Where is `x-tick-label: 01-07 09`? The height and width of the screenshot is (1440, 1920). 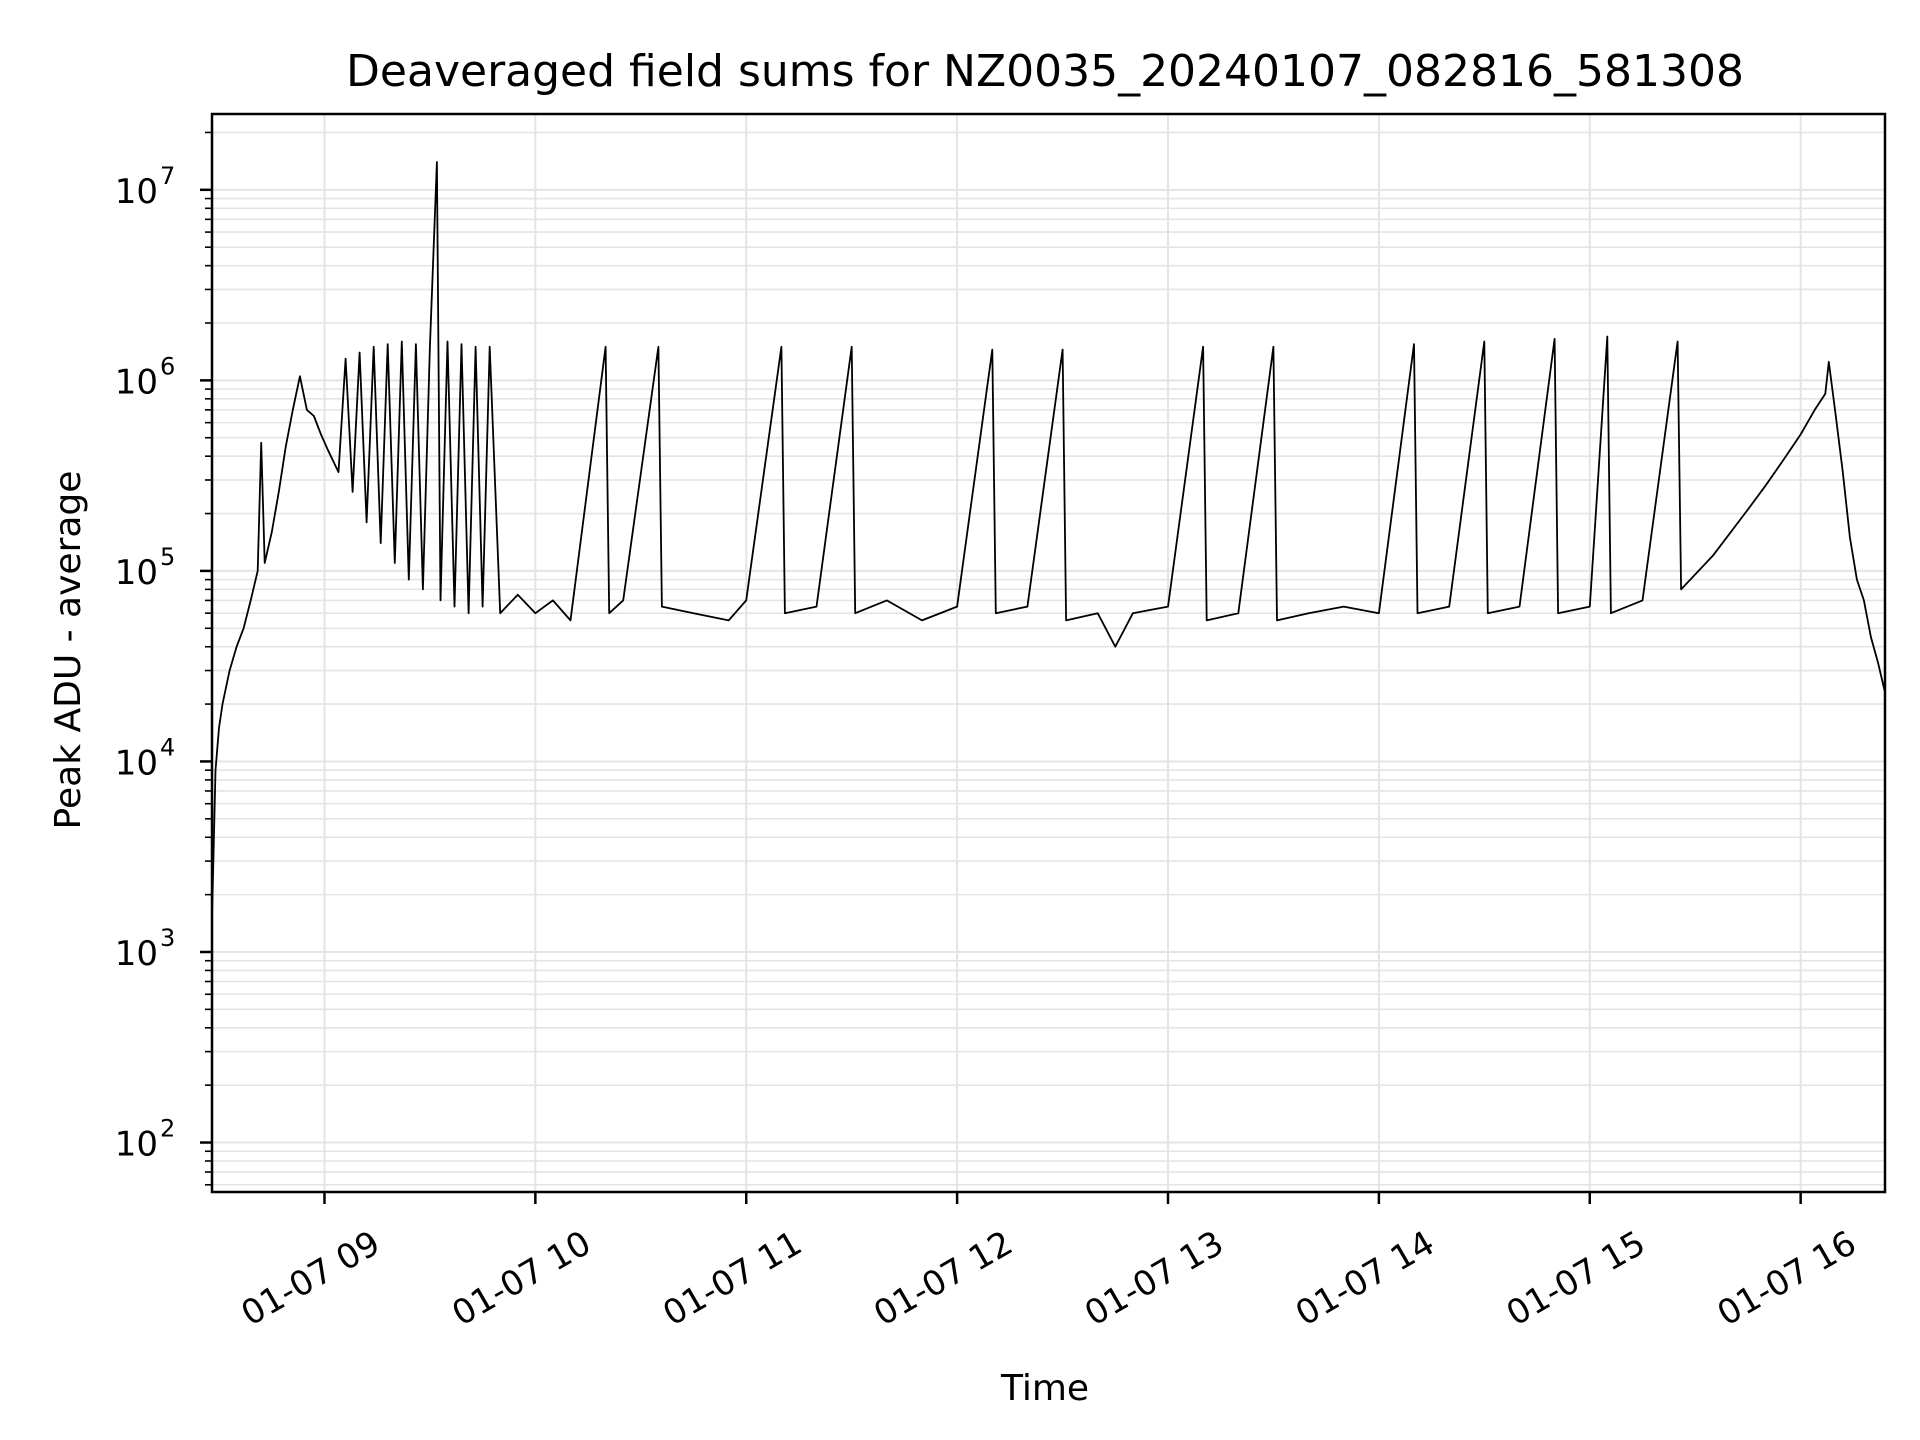 x-tick-label: 01-07 09 is located at coordinates (311, 1278).